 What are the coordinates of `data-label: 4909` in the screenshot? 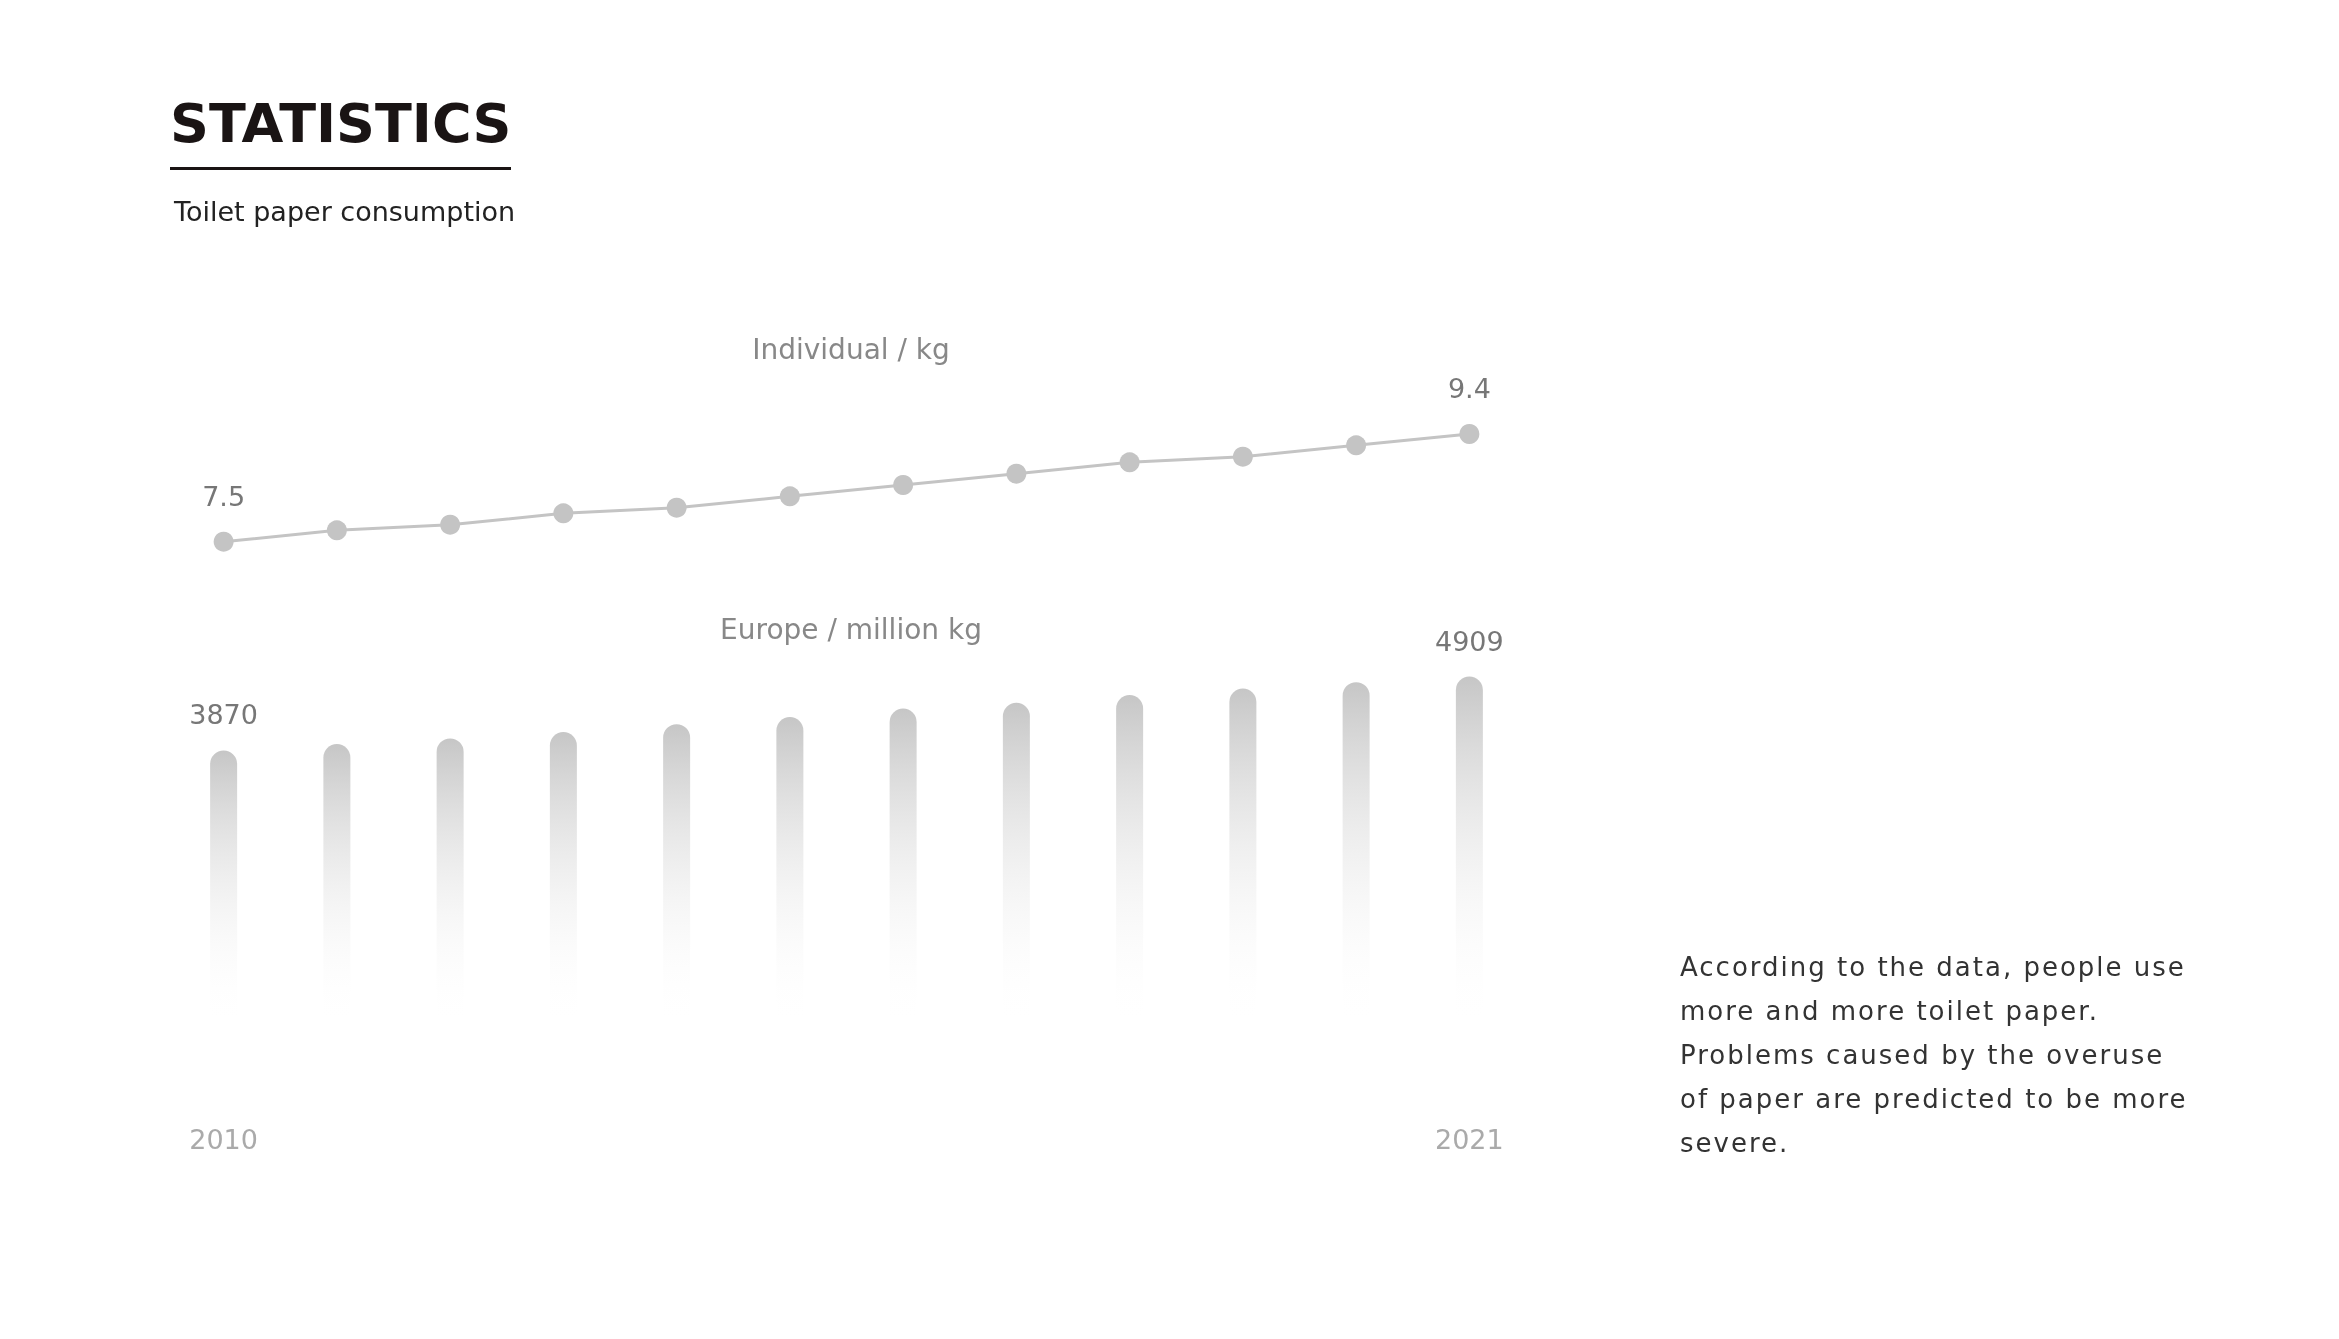 It's located at (1469, 641).